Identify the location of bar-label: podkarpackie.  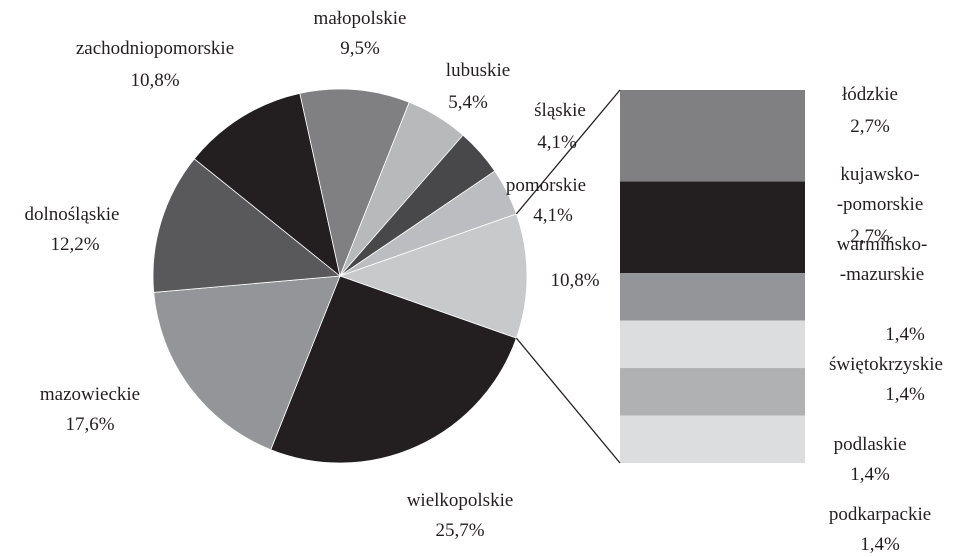
(880, 514).